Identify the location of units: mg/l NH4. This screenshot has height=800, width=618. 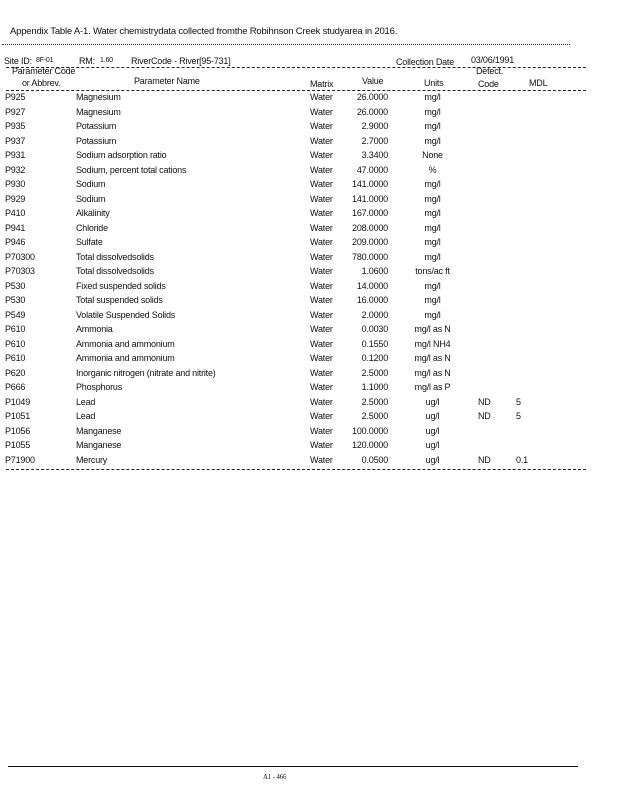
(432, 343).